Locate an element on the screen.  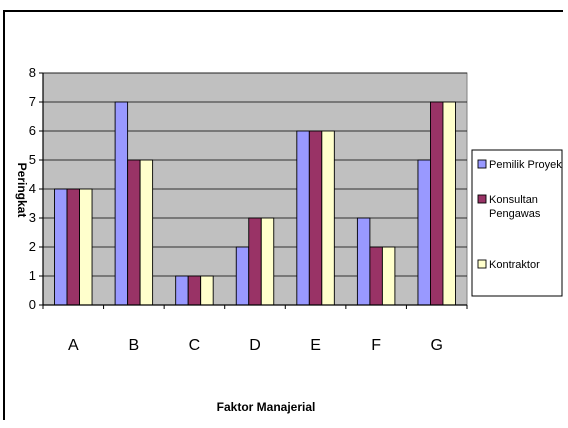
y-tick-label: 2 is located at coordinates (32, 246).